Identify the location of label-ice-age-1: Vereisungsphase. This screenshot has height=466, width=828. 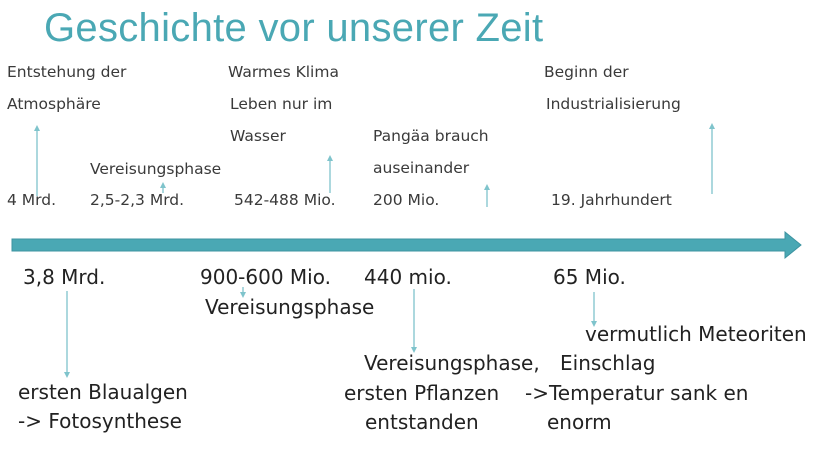
(156, 169).